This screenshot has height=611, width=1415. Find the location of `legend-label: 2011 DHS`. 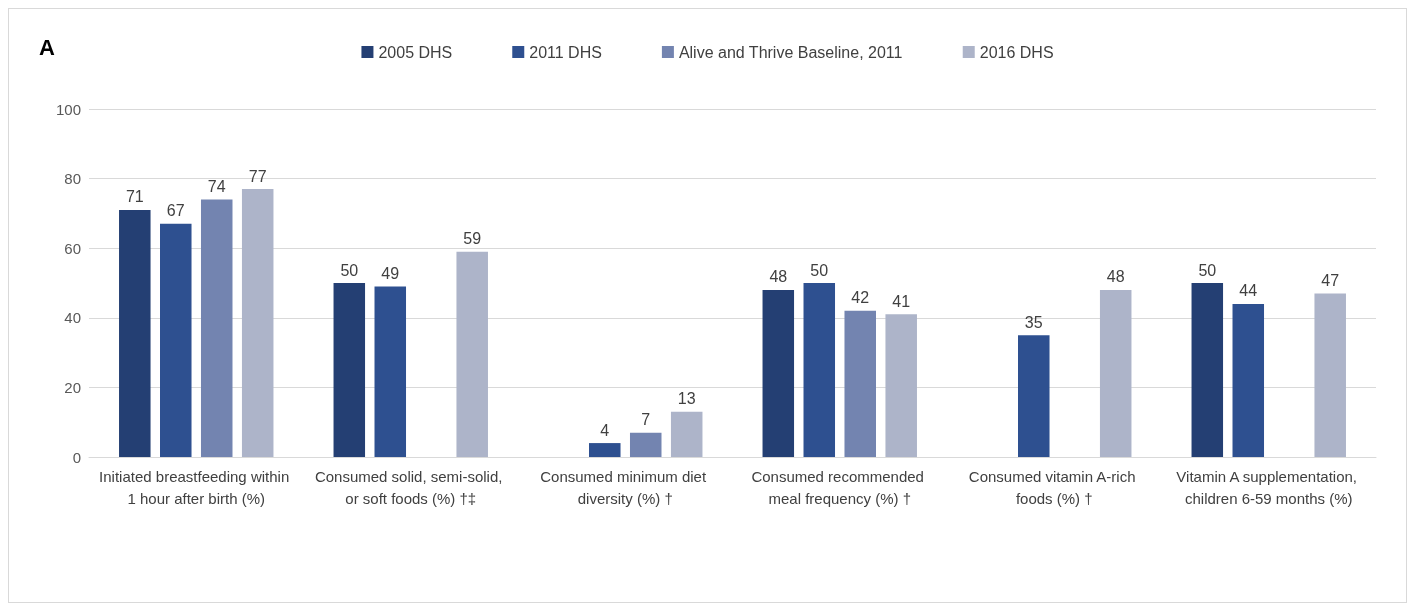

legend-label: 2011 DHS is located at coordinates (565, 52).